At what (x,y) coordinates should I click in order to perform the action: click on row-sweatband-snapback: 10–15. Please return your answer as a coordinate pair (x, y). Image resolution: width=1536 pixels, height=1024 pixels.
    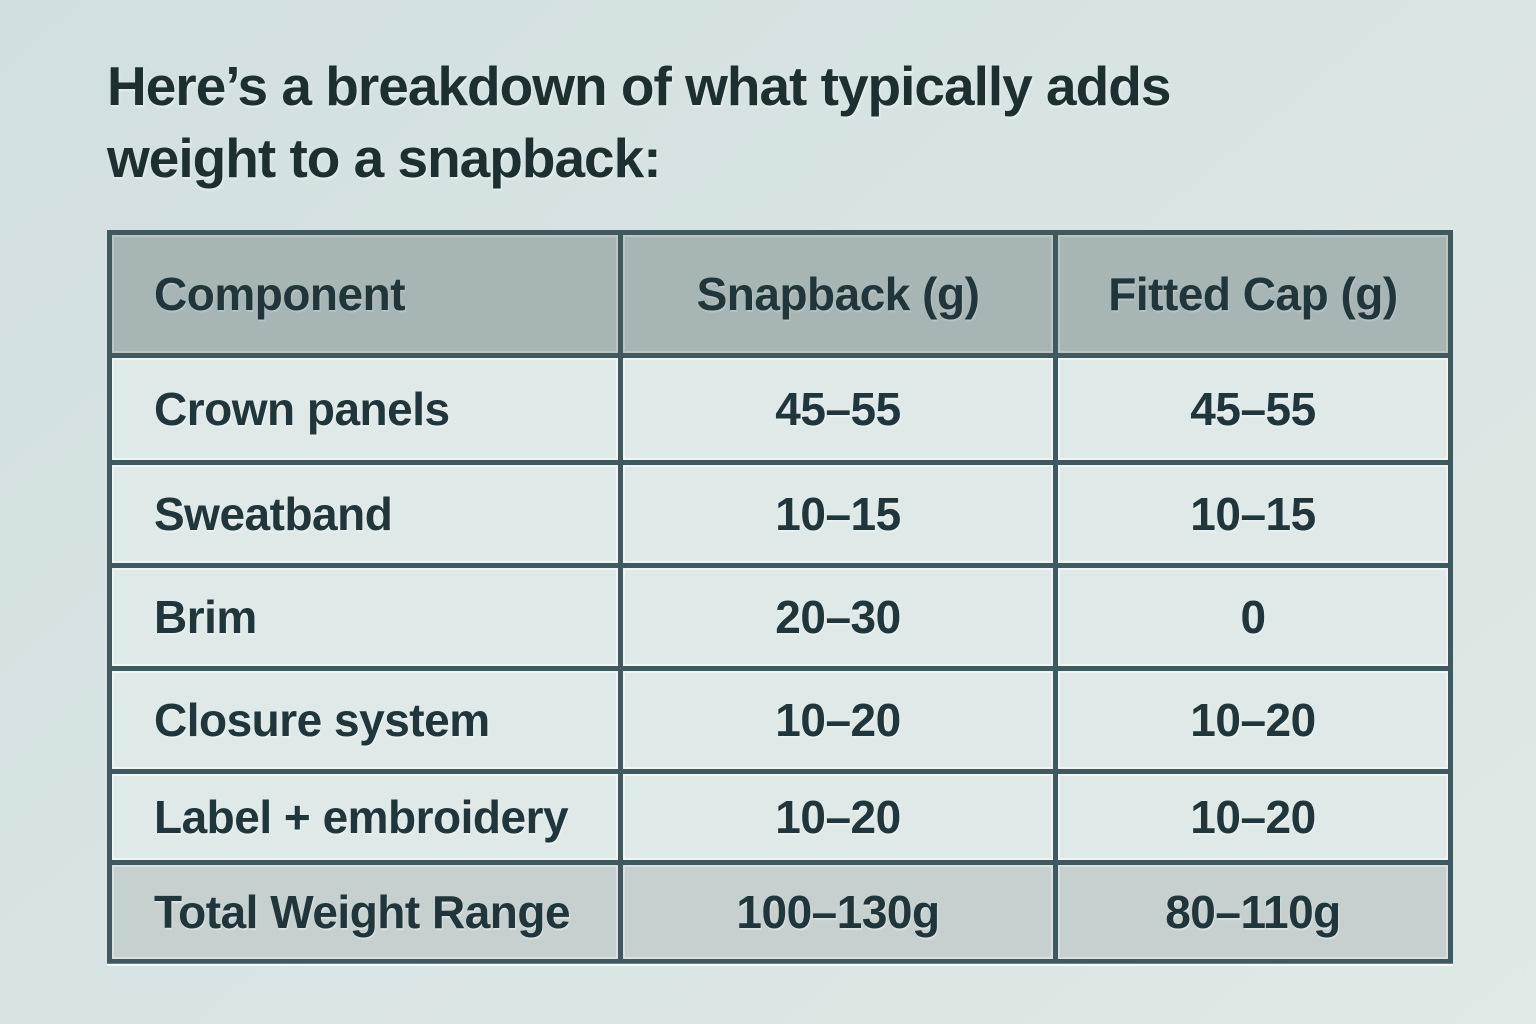
    Looking at the image, I should click on (838, 514).